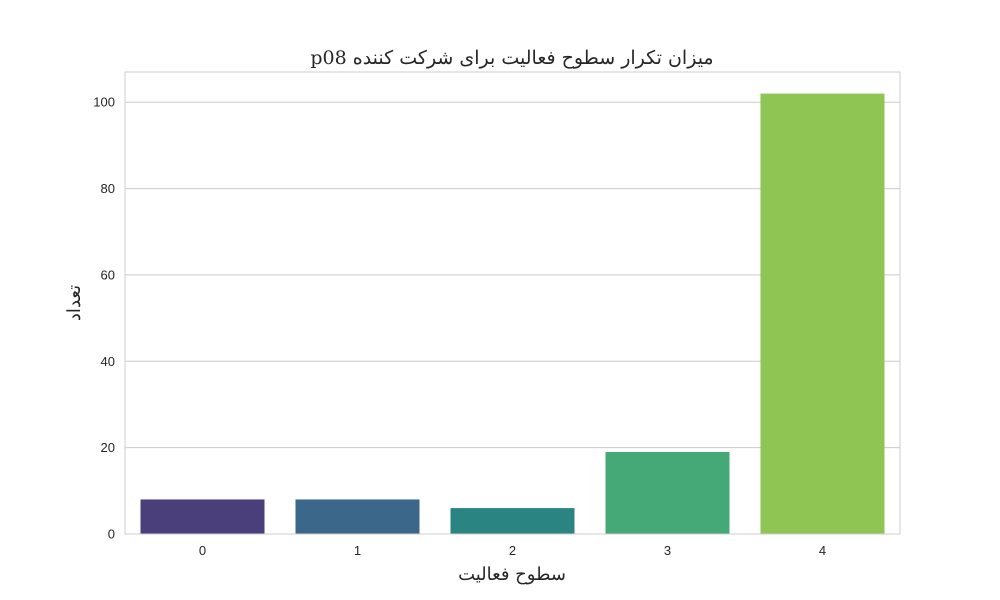 Image resolution: width=1000 pixels, height=600 pixels. Describe the element at coordinates (108, 361) in the screenshot. I see `y-tick-label: 40` at that location.